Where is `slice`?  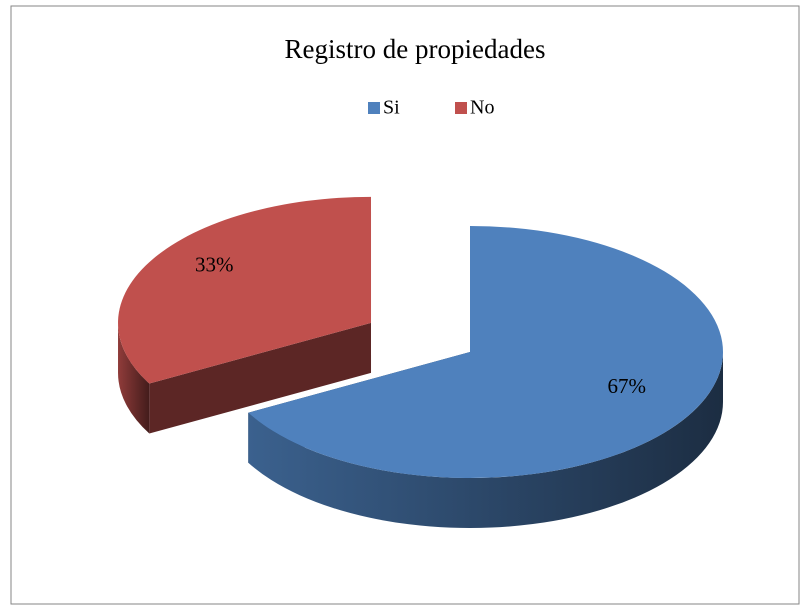 slice is located at coordinates (245, 290).